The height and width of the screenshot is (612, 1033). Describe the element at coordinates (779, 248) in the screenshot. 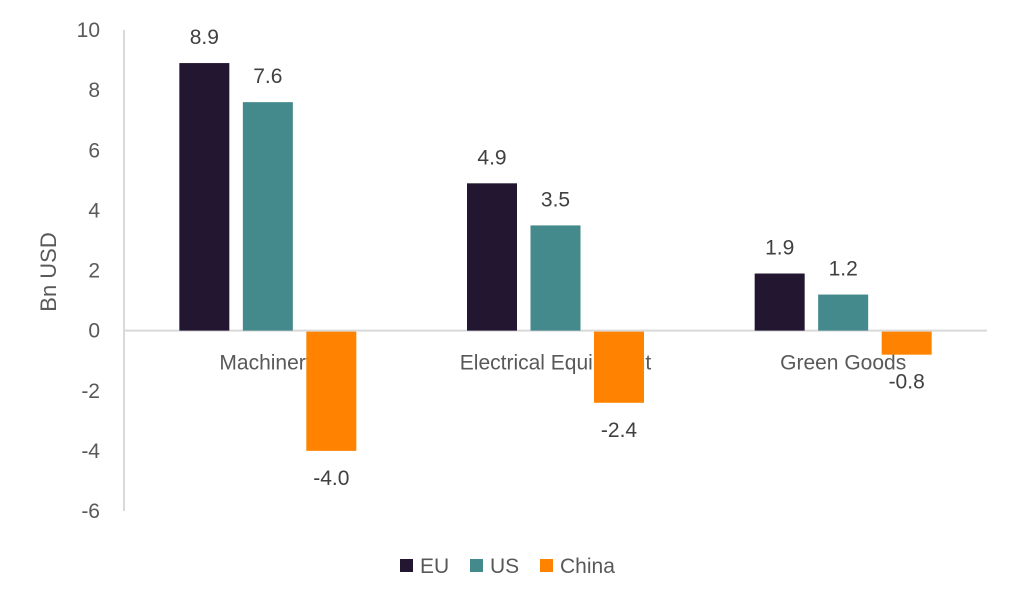

I see `data-label: 1.9` at that location.